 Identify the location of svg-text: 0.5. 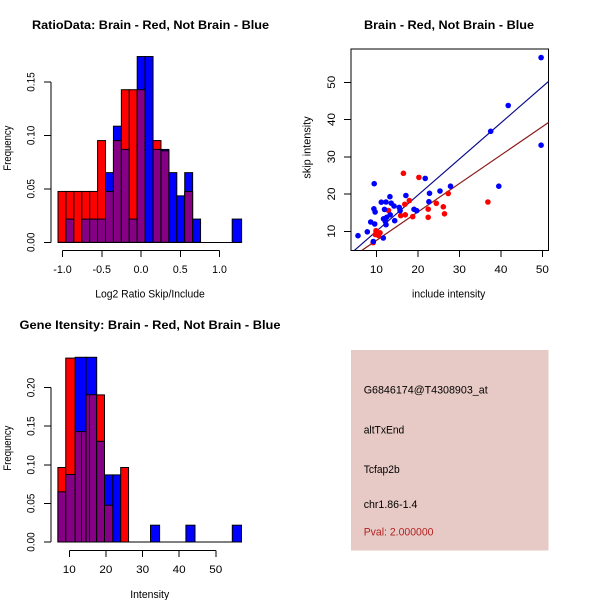
(180, 270).